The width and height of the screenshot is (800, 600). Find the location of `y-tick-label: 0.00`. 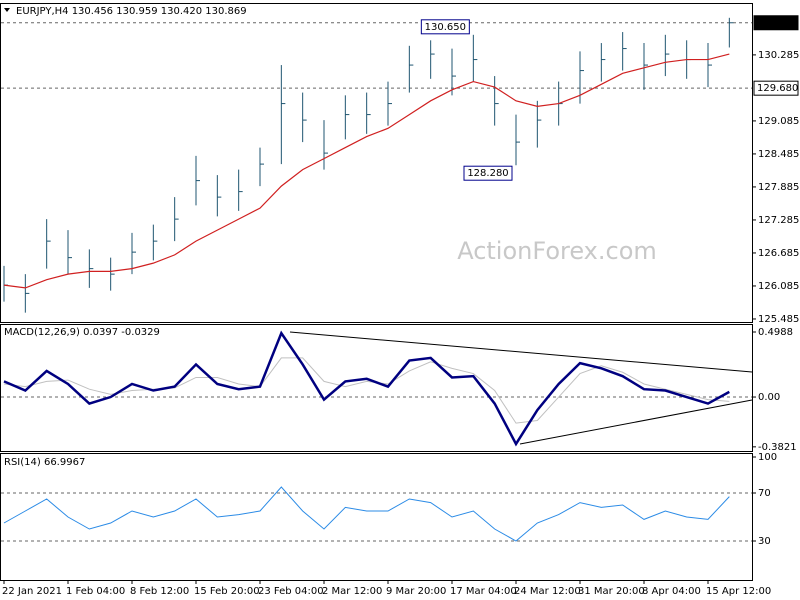

y-tick-label: 0.00 is located at coordinates (769, 397).